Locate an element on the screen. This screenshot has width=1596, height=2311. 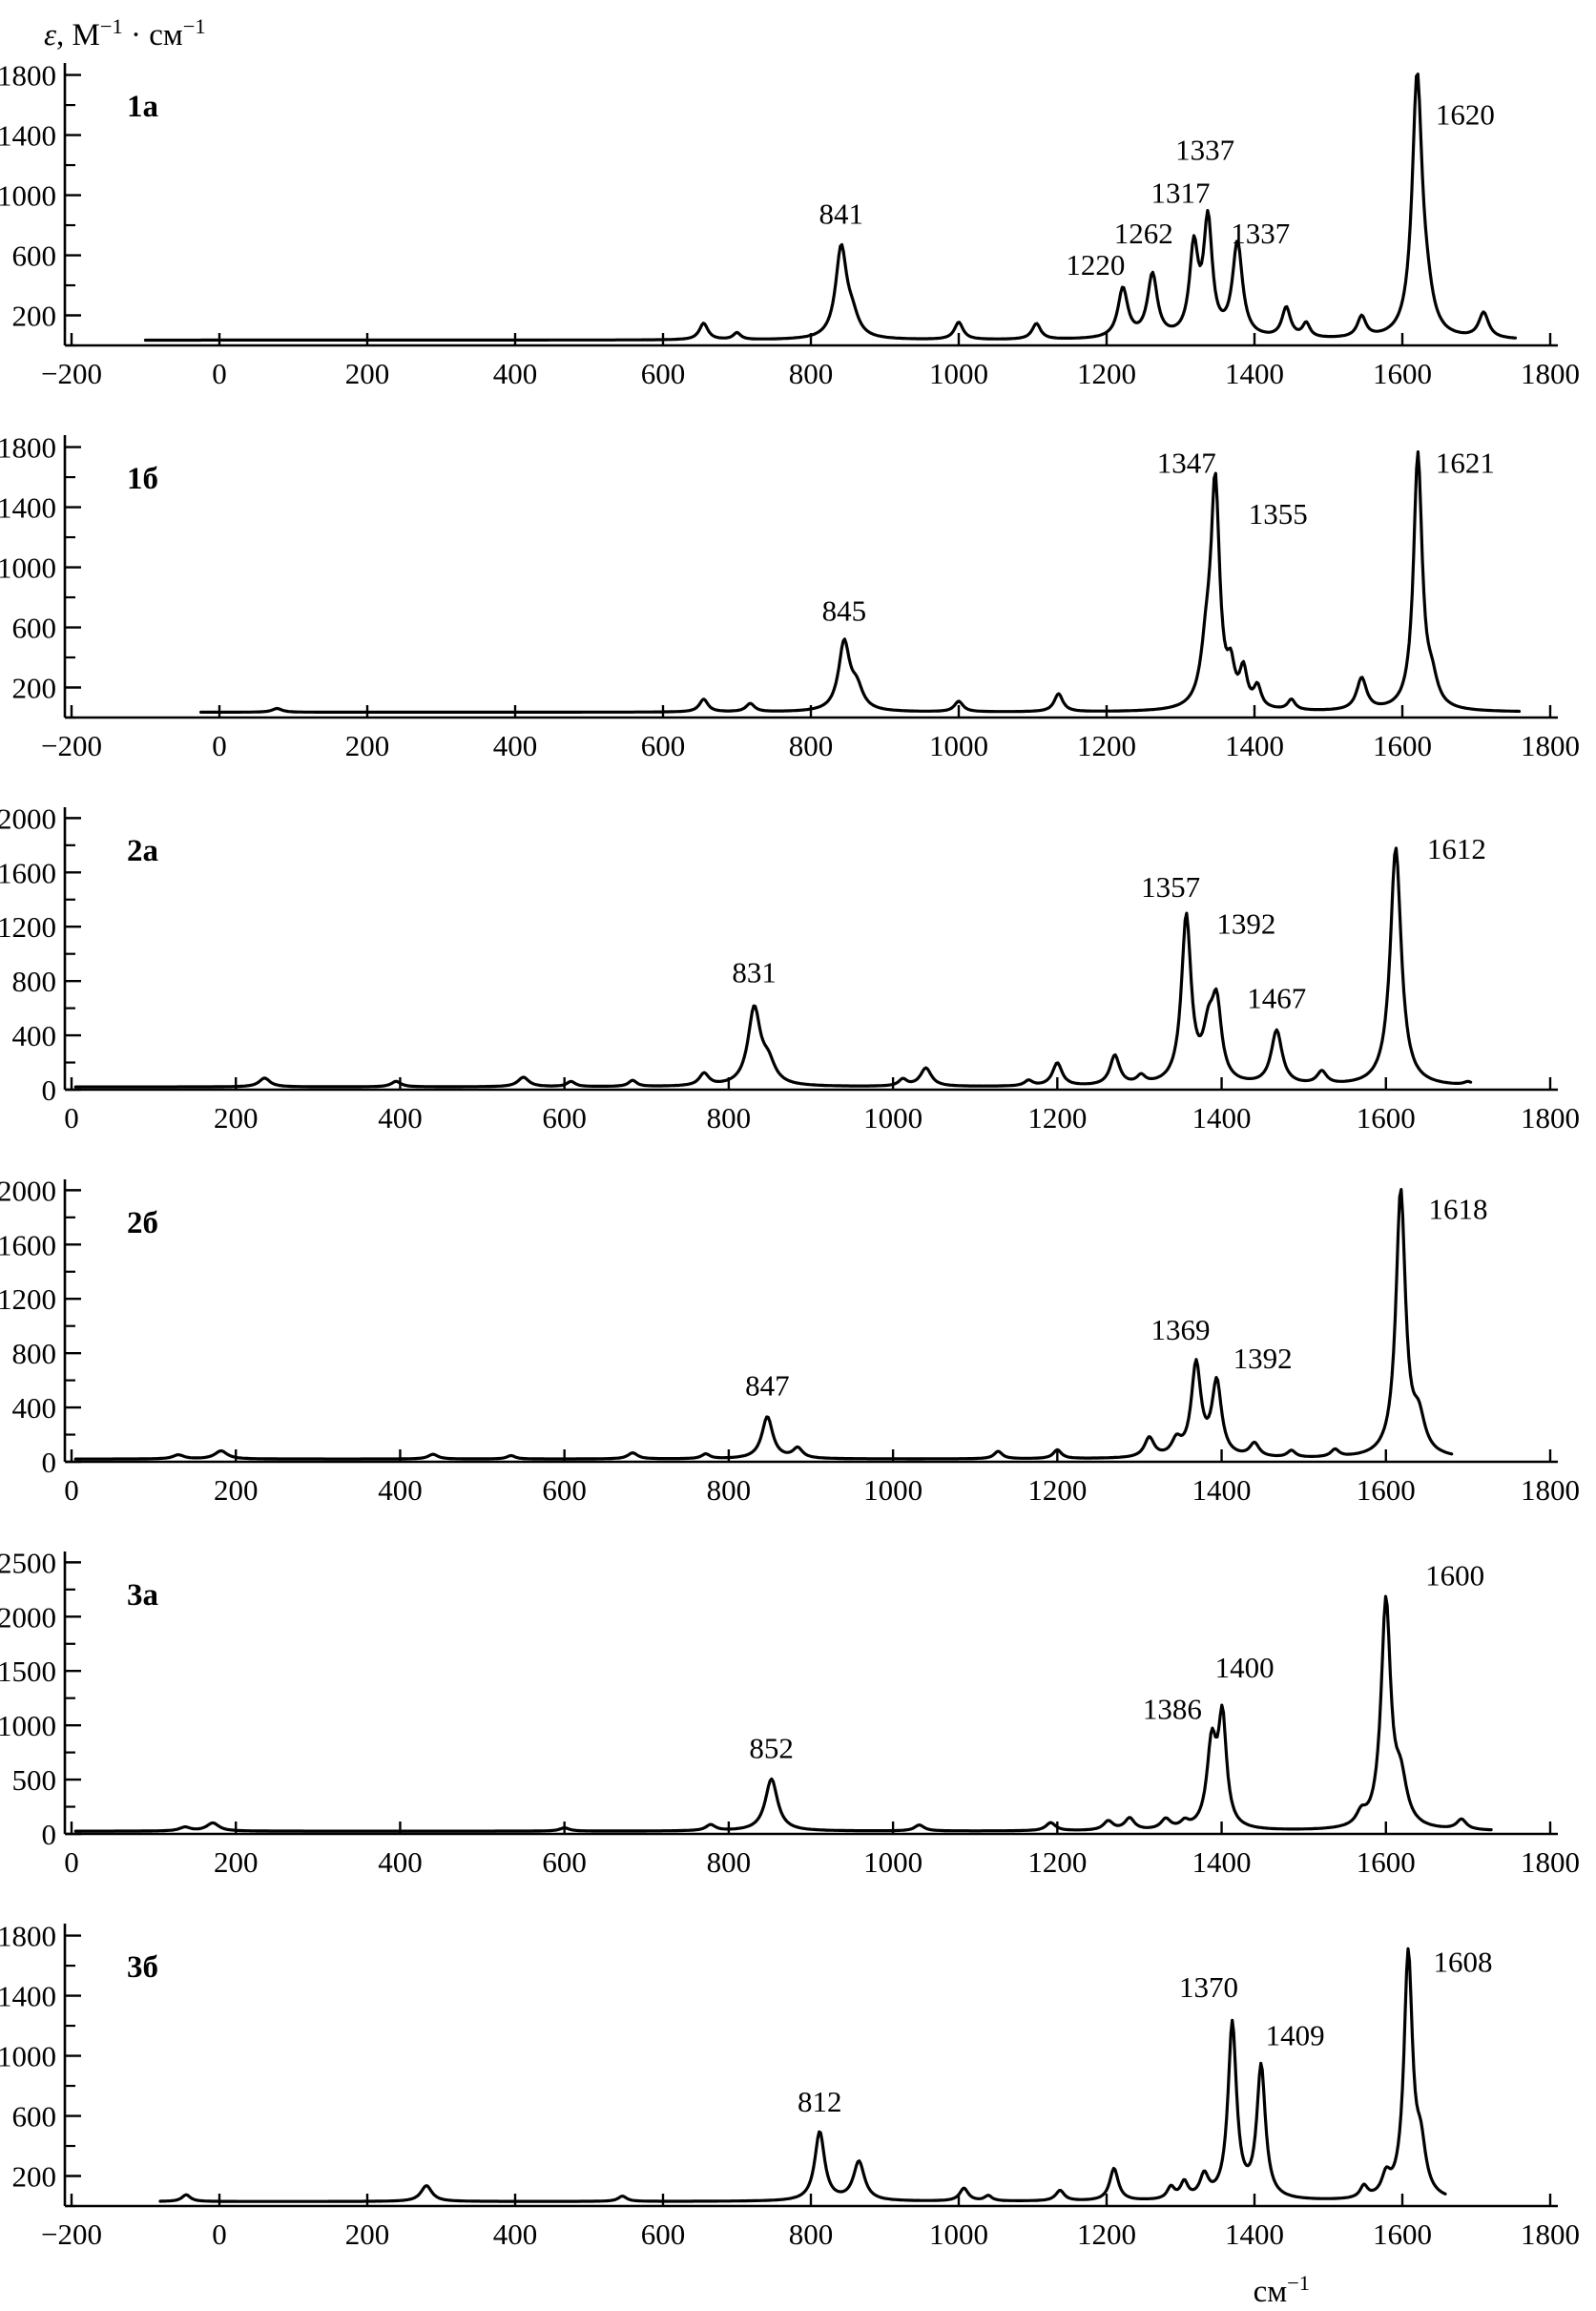
panel-label-3a: 3а is located at coordinates (142, 1595).